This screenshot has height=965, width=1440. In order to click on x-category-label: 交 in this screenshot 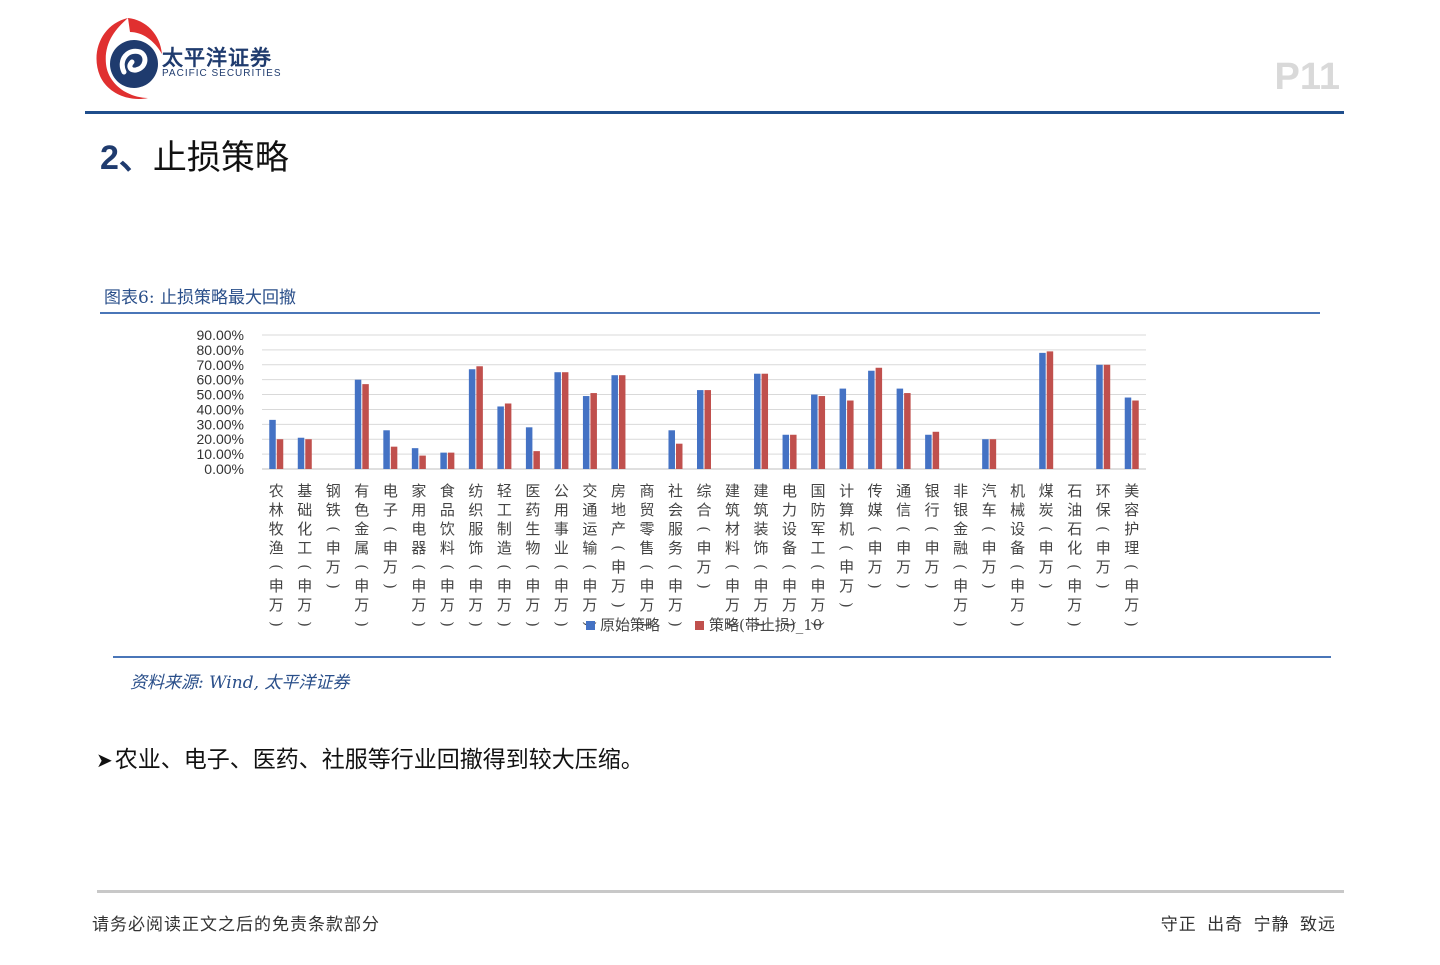, I will do `click(589, 491)`.